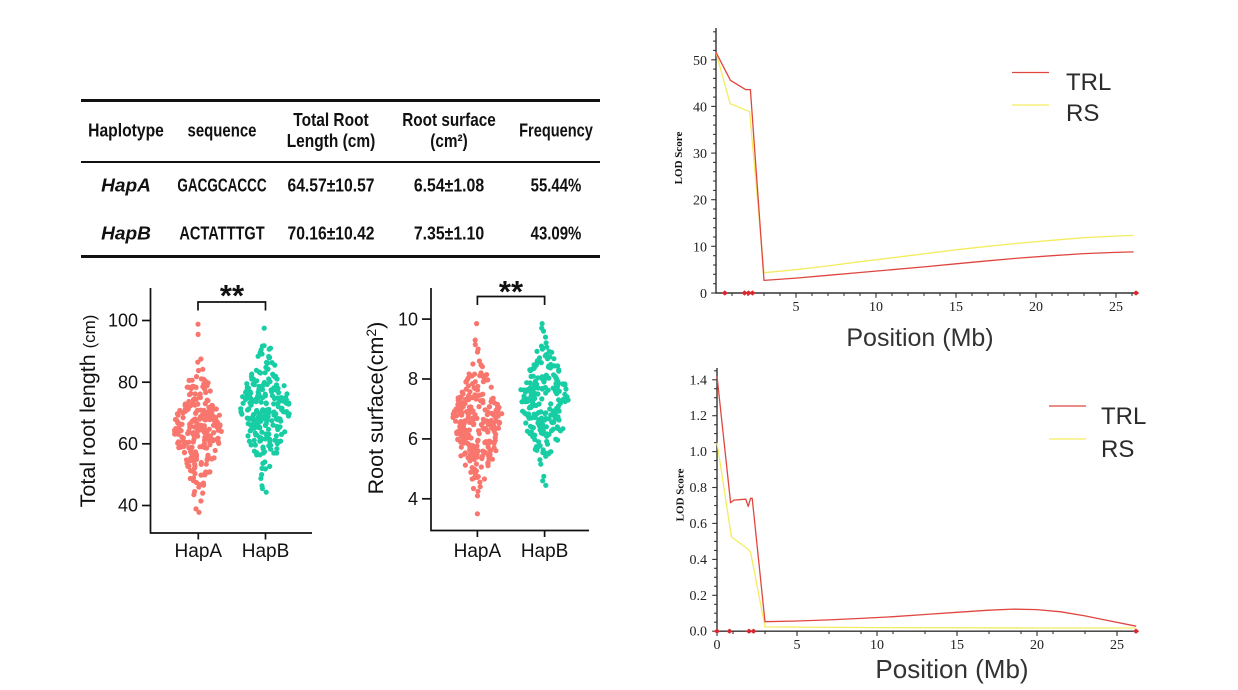 The width and height of the screenshot is (1238, 690). Describe the element at coordinates (413, 499) in the screenshot. I see `svg-text: 4` at that location.